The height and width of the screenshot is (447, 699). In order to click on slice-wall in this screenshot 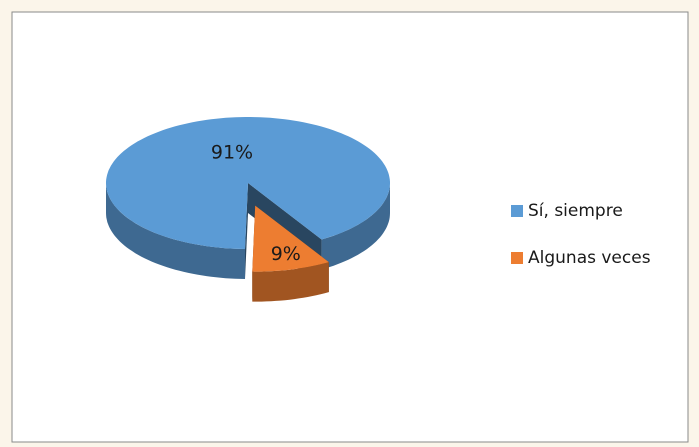, I will do `click(246, 231)`.